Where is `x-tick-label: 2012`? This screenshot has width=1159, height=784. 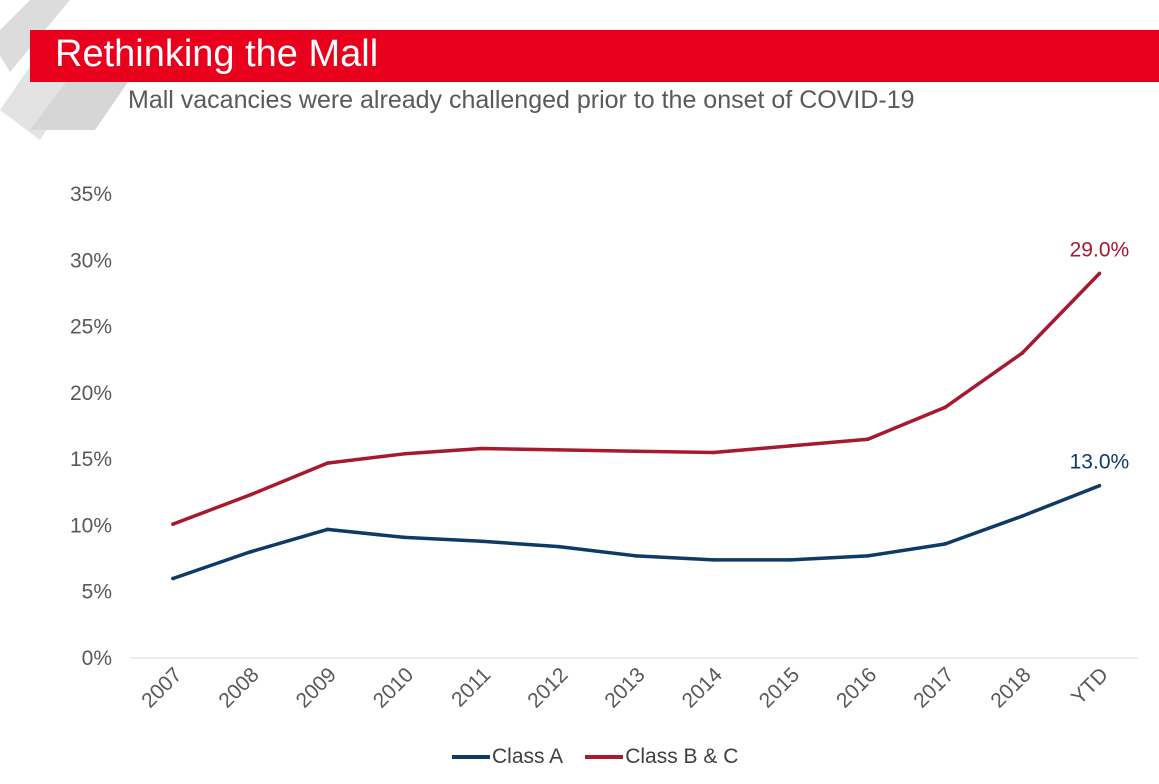
x-tick-label: 2012 is located at coordinates (547, 687).